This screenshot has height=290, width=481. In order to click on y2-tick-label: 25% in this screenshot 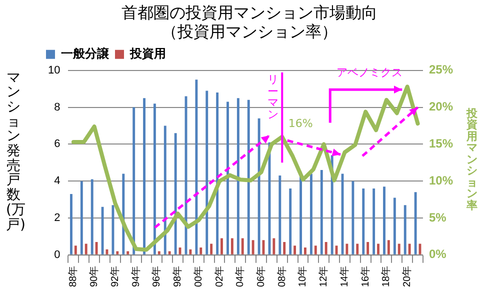, I will do `click(441, 69)`.